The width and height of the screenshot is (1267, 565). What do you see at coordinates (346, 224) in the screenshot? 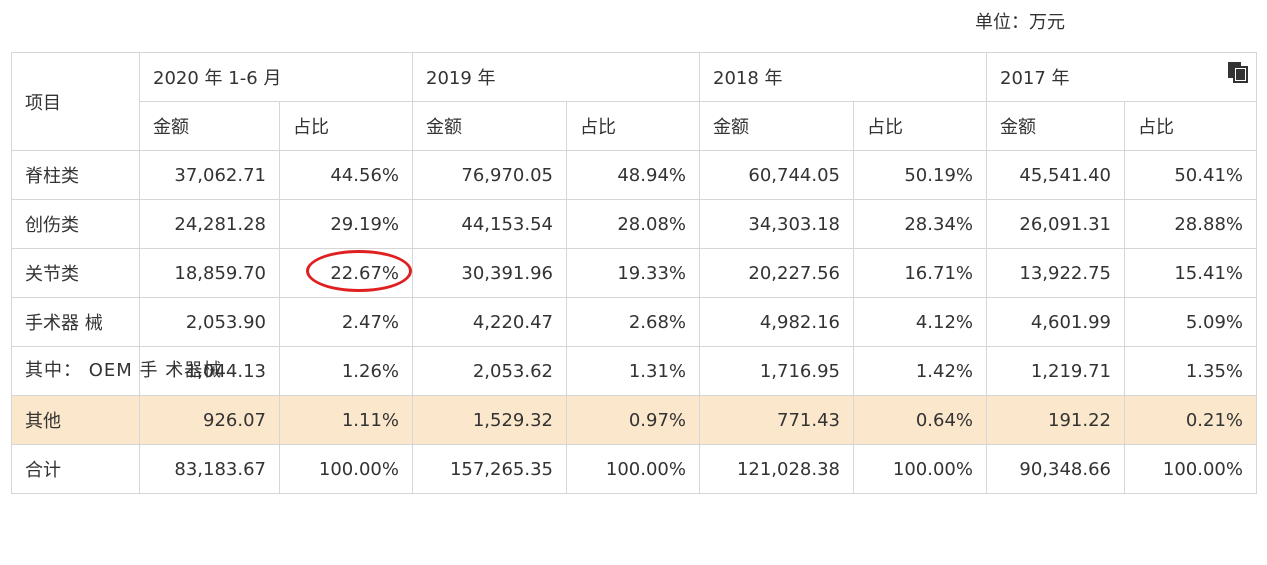
I see `cell-share: 29.19%` at bounding box center [346, 224].